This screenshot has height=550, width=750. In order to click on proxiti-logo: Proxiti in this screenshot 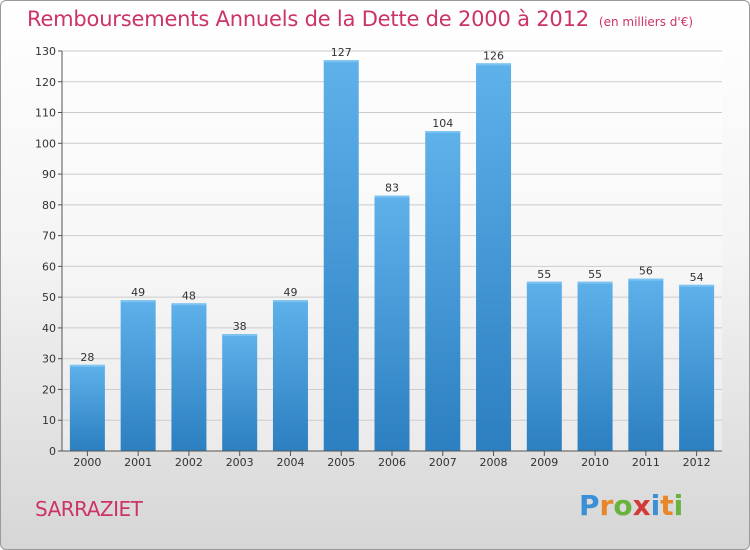, I will do `click(631, 505)`.